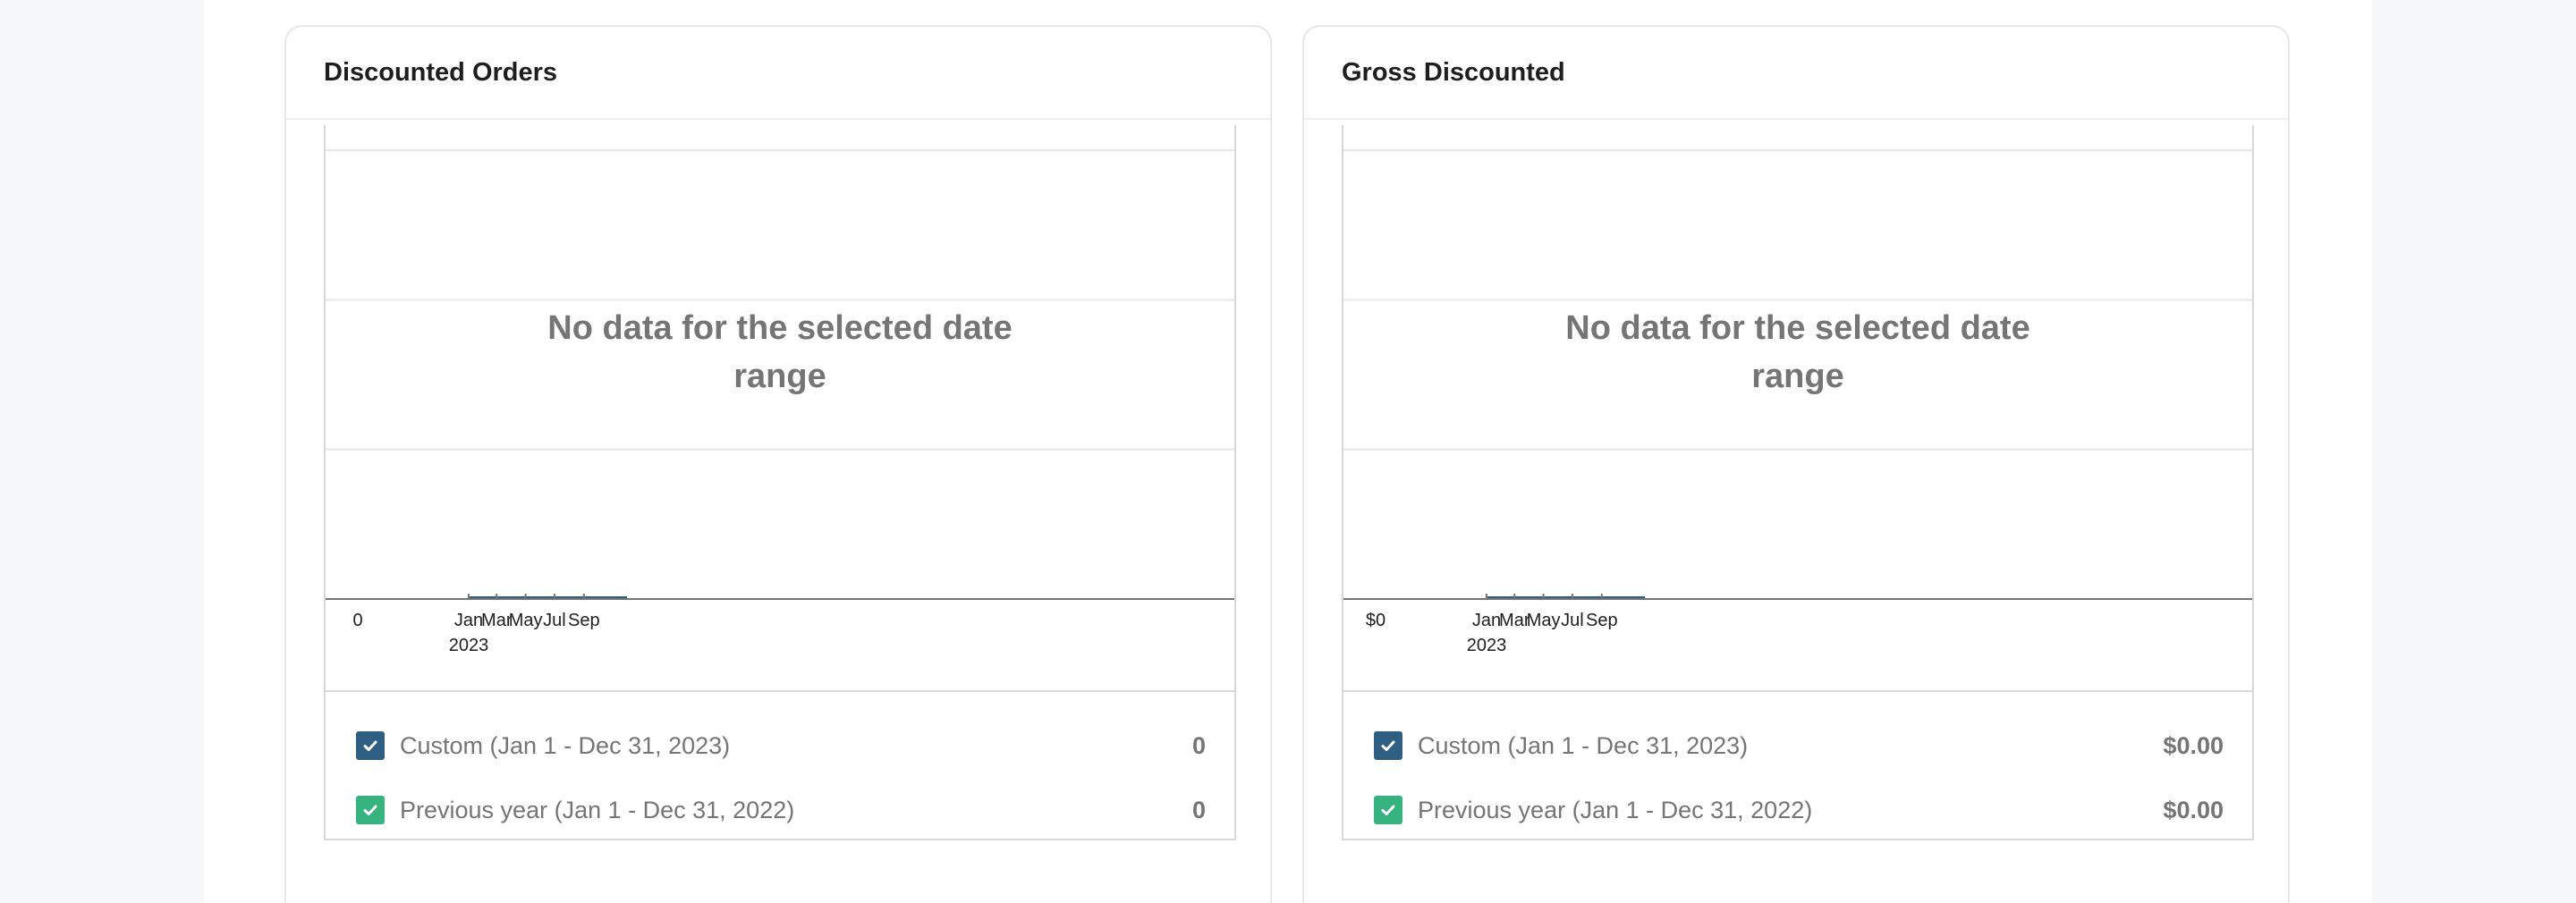 Image resolution: width=2576 pixels, height=903 pixels. Describe the element at coordinates (441, 72) in the screenshot. I see `card-title: Discounted Orders` at that location.